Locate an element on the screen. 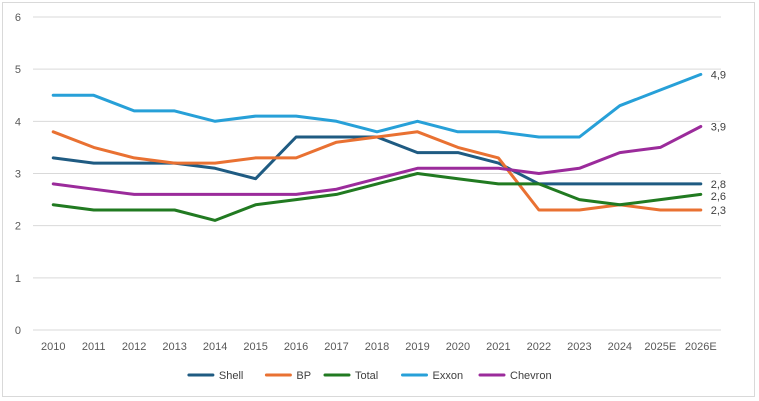 The image size is (759, 401). x-tick-label: 2011 is located at coordinates (94, 347).